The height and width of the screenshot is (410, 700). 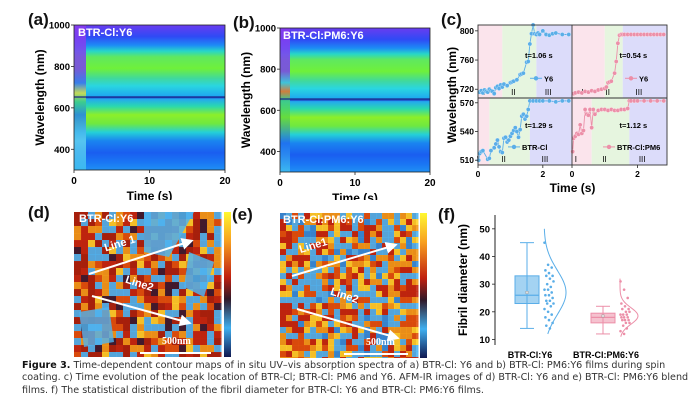 I want to click on legend-marker, so click(x=514, y=147).